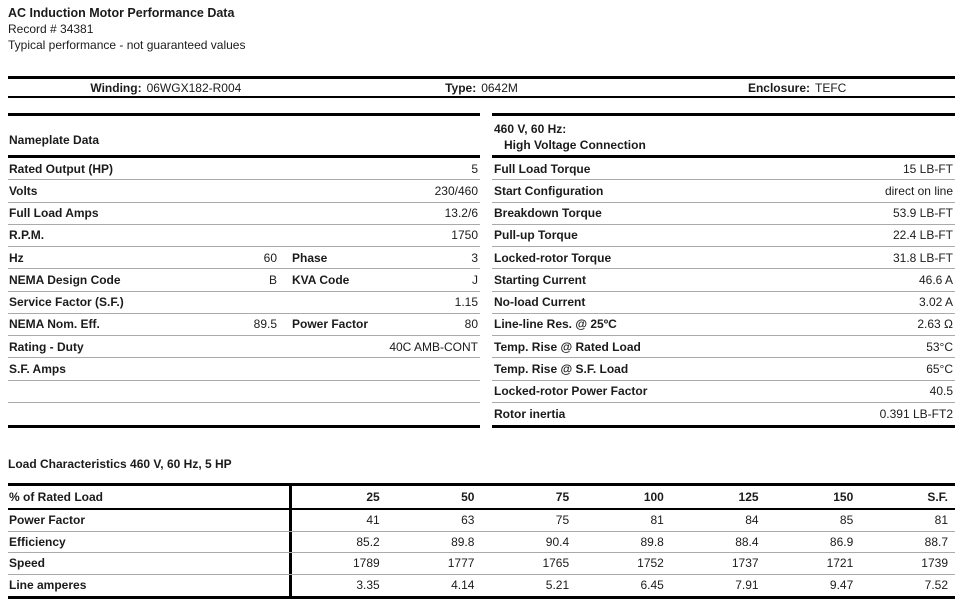 This screenshot has width=963, height=604. What do you see at coordinates (549, 190) in the screenshot?
I see `row-label: Start Configuration` at bounding box center [549, 190].